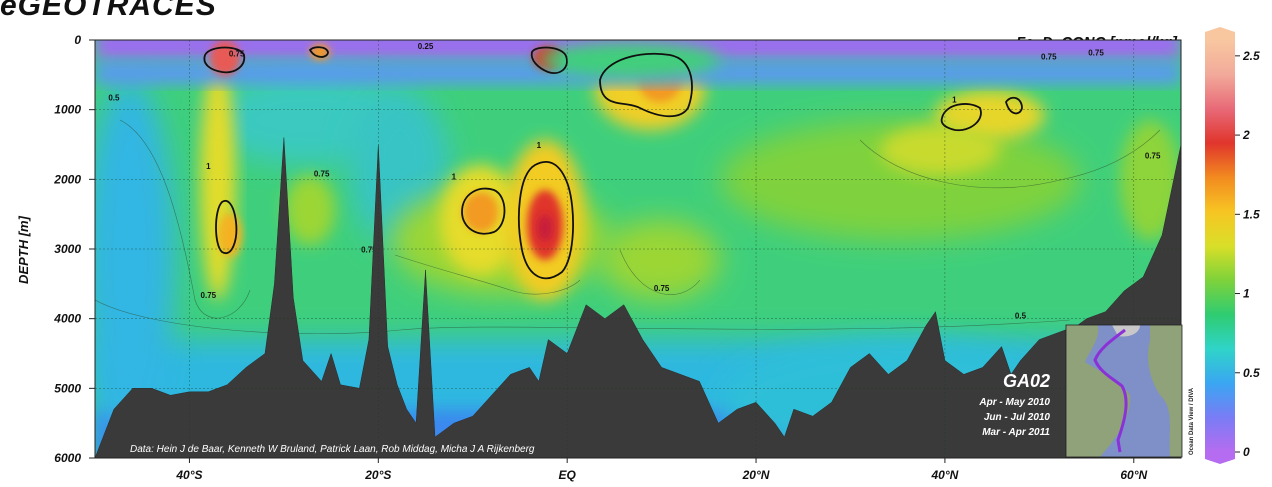 The image size is (1272, 487). Describe the element at coordinates (67, 249) in the screenshot. I see `y-tick-label-3: 3000` at that location.